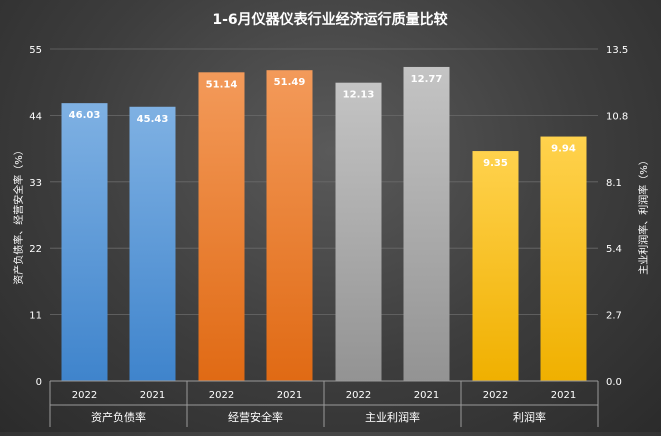 The width and height of the screenshot is (661, 436). What do you see at coordinates (329, 19) in the screenshot?
I see `chart-title: 1-6月仪器仪表行业经济运行质量比较` at bounding box center [329, 19].